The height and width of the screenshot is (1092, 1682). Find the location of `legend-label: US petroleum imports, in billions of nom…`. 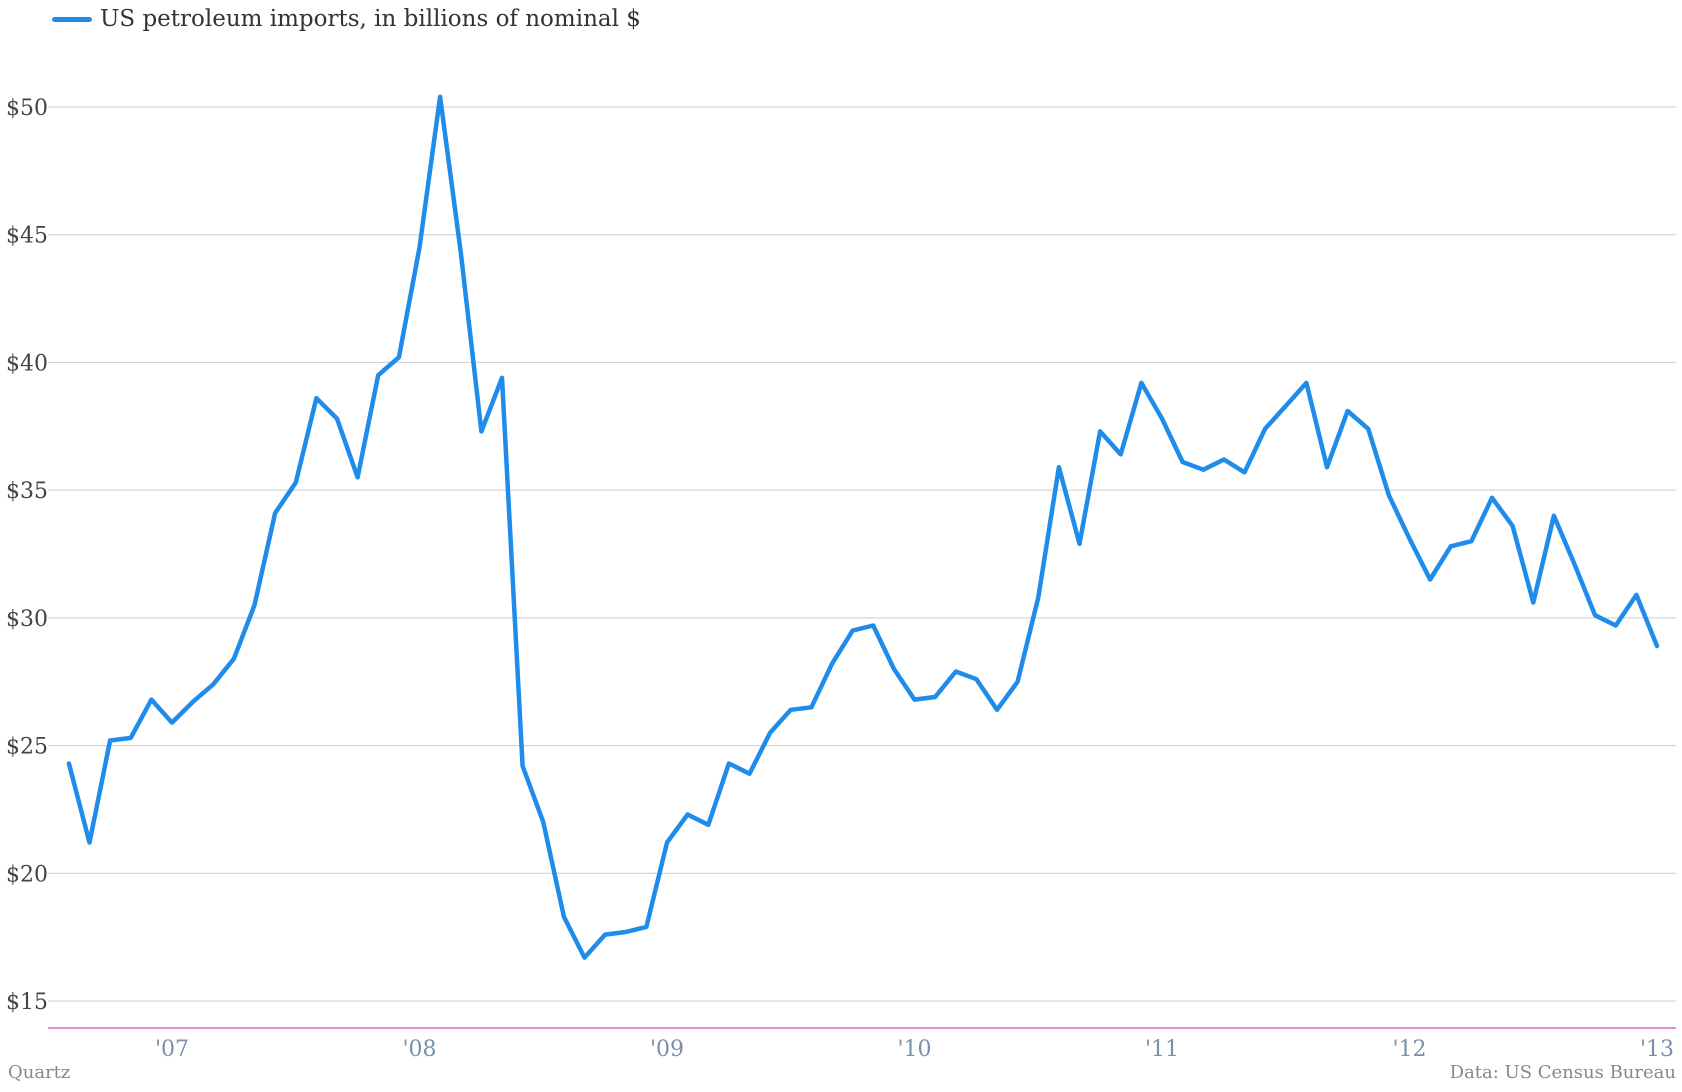

legend-label: US petroleum imports, in billions of nom… is located at coordinates (370, 19).